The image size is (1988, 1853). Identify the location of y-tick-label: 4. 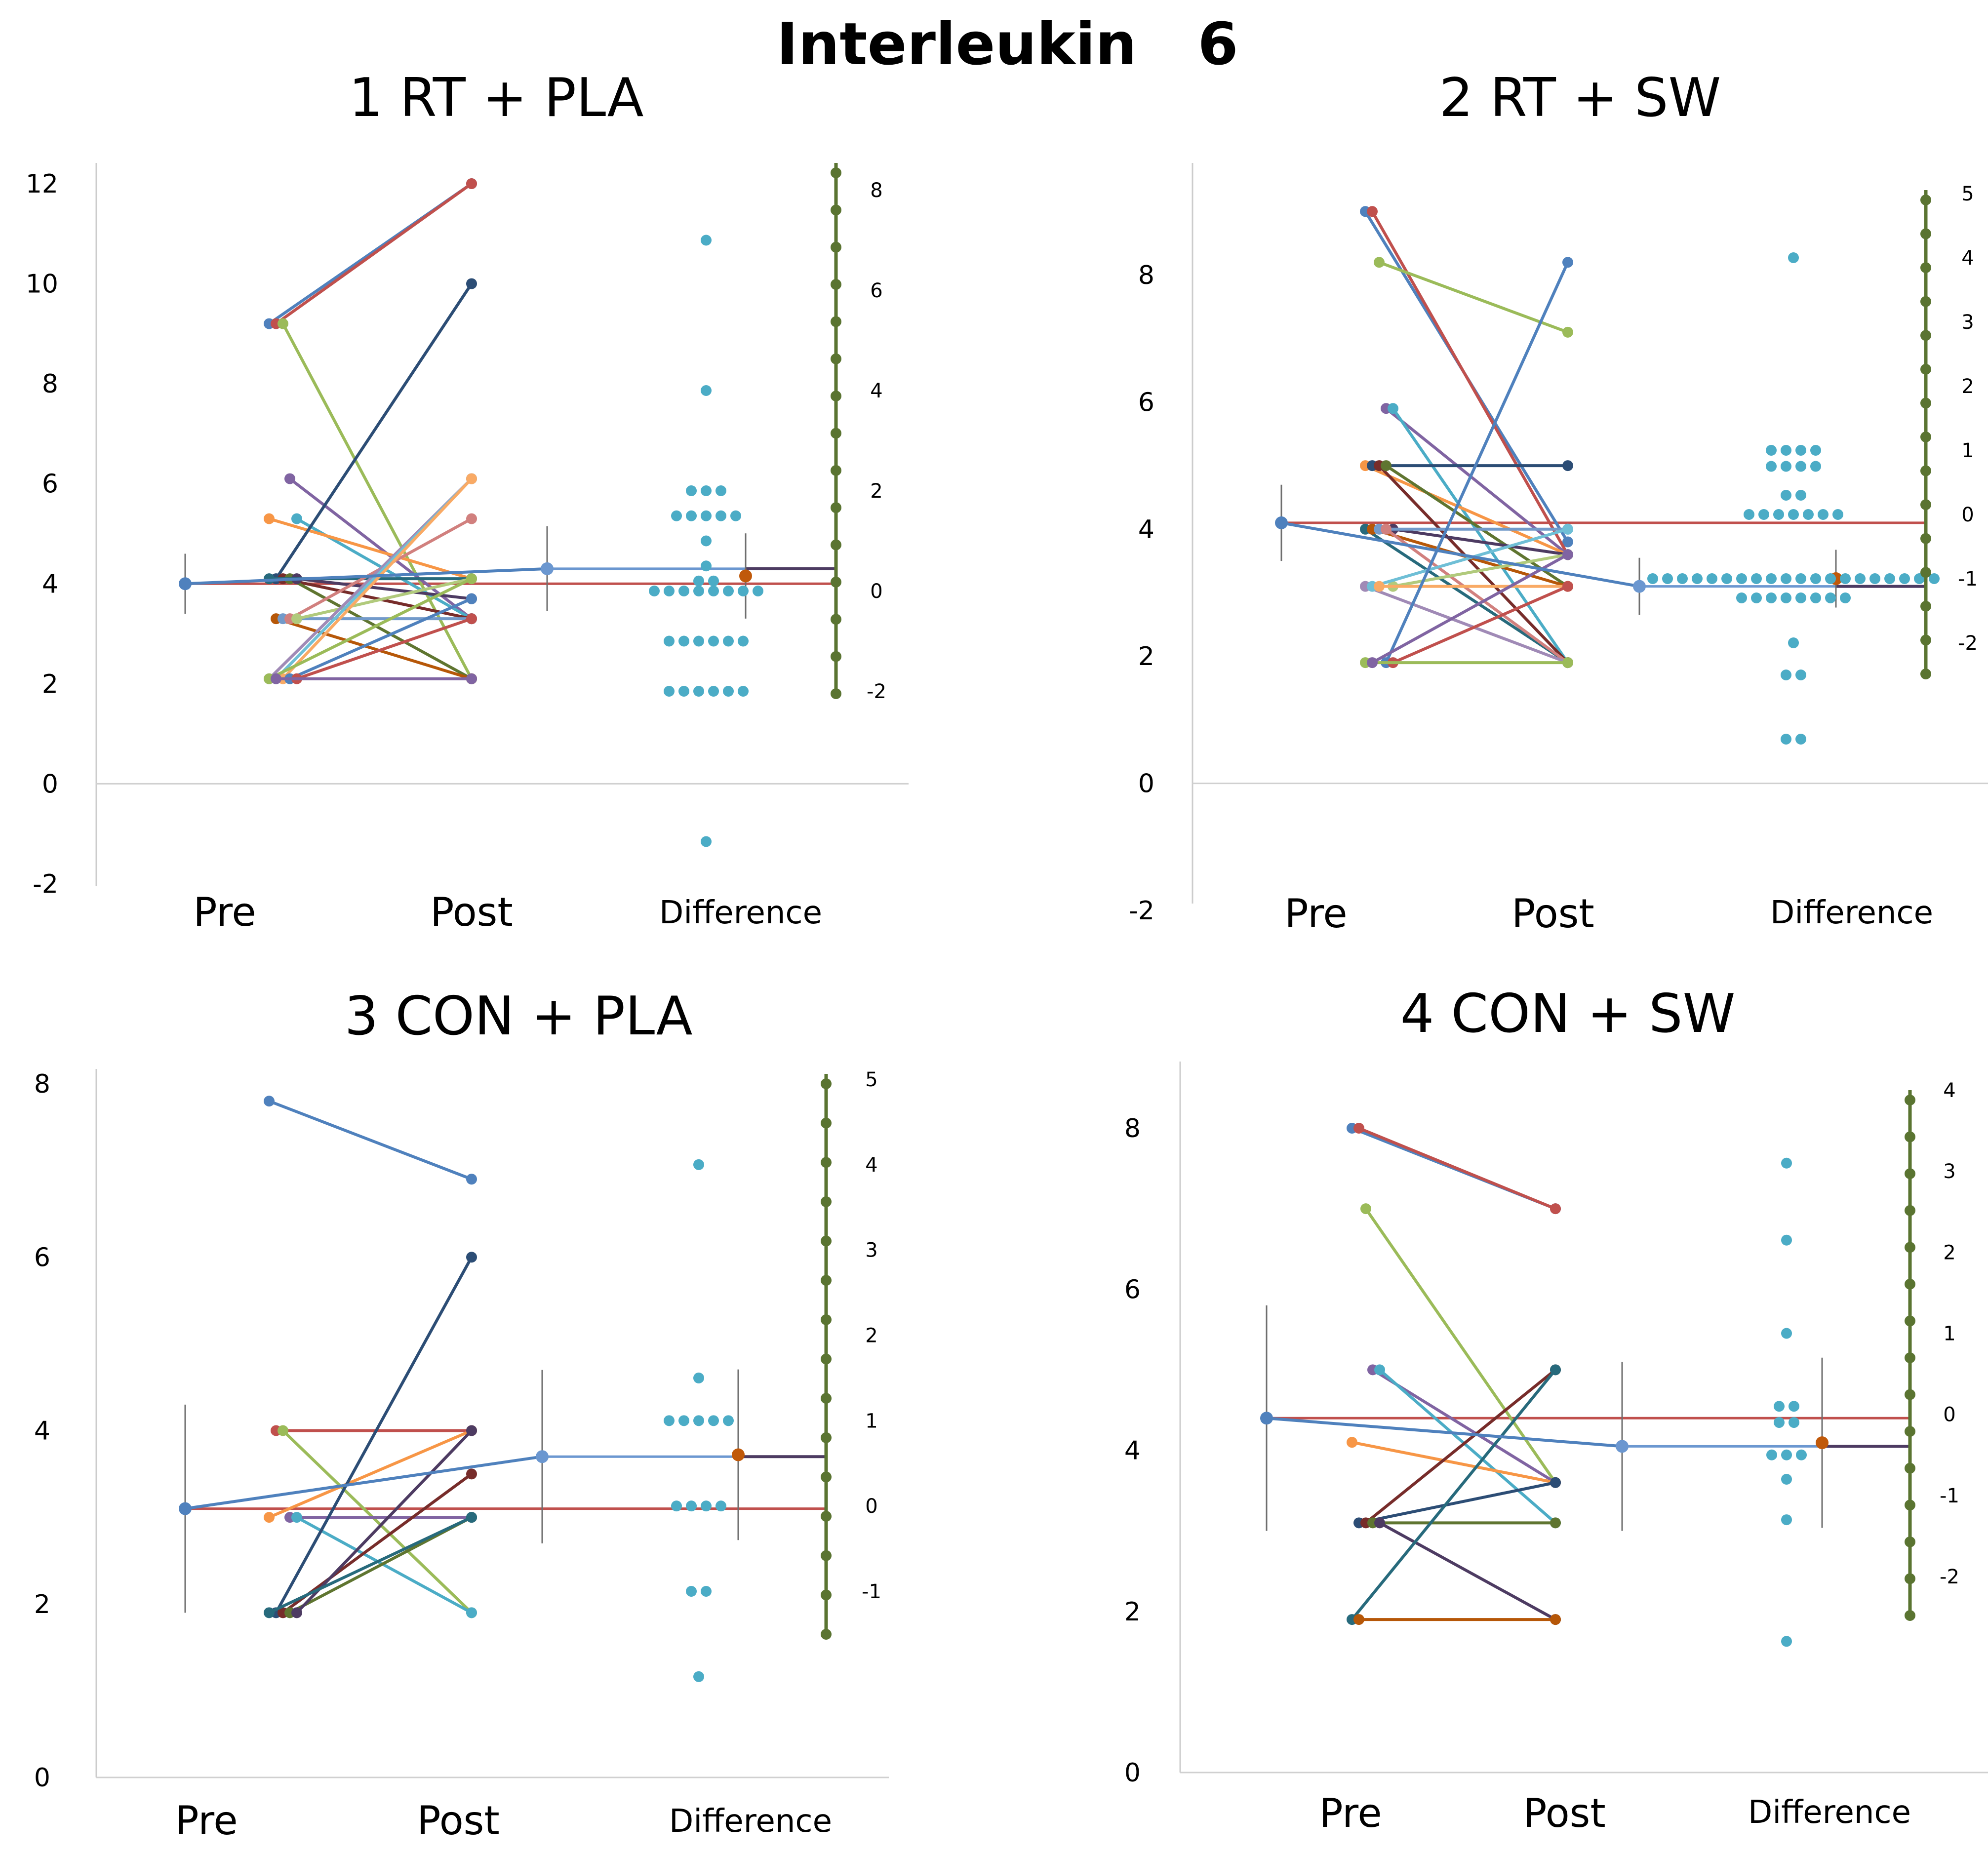
(1132, 1451).